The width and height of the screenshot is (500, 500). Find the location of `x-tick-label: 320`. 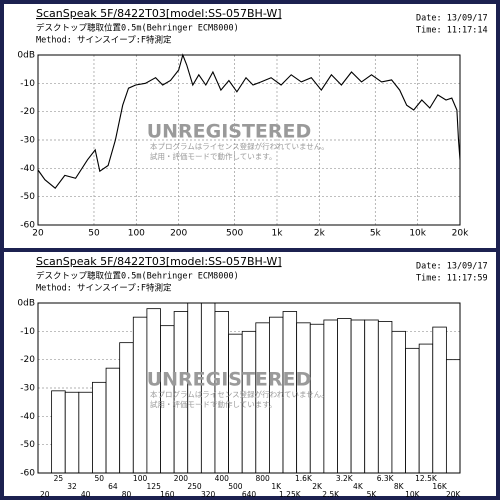

x-tick-label: 320 is located at coordinates (208, 494).